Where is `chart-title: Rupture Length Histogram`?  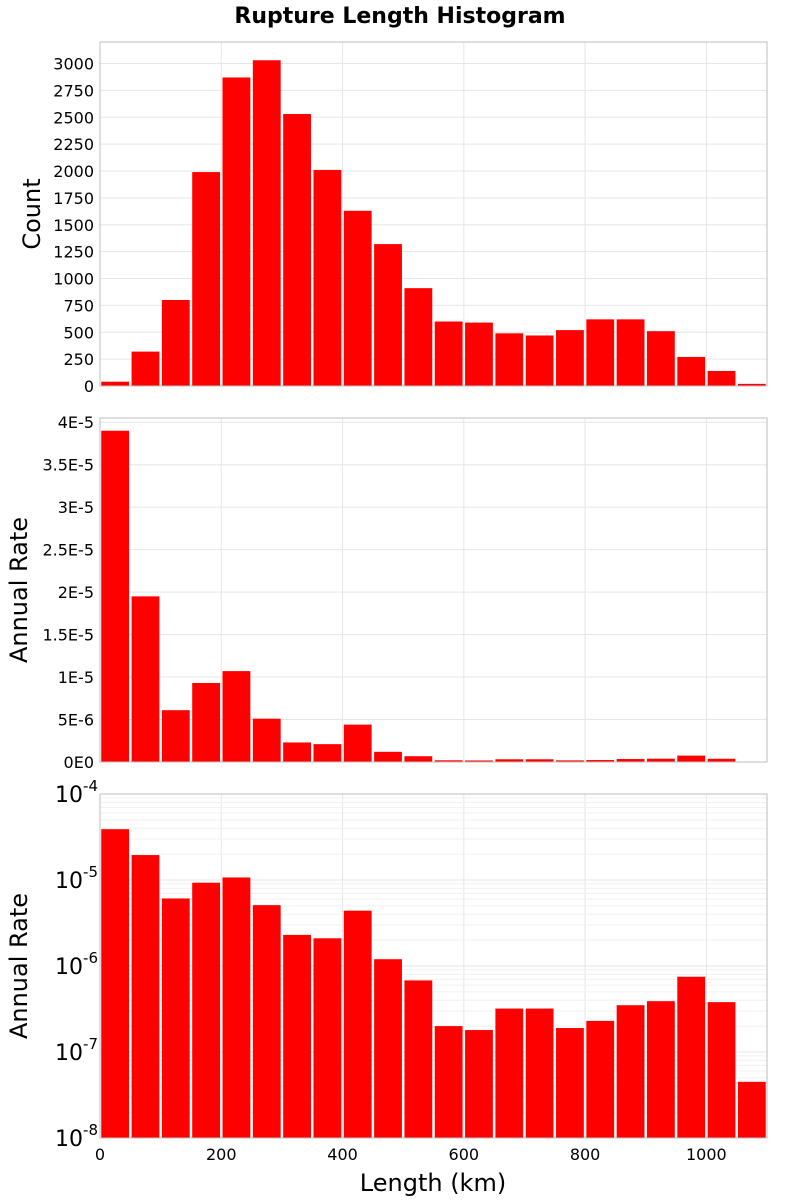
chart-title: Rupture Length Histogram is located at coordinates (399, 16).